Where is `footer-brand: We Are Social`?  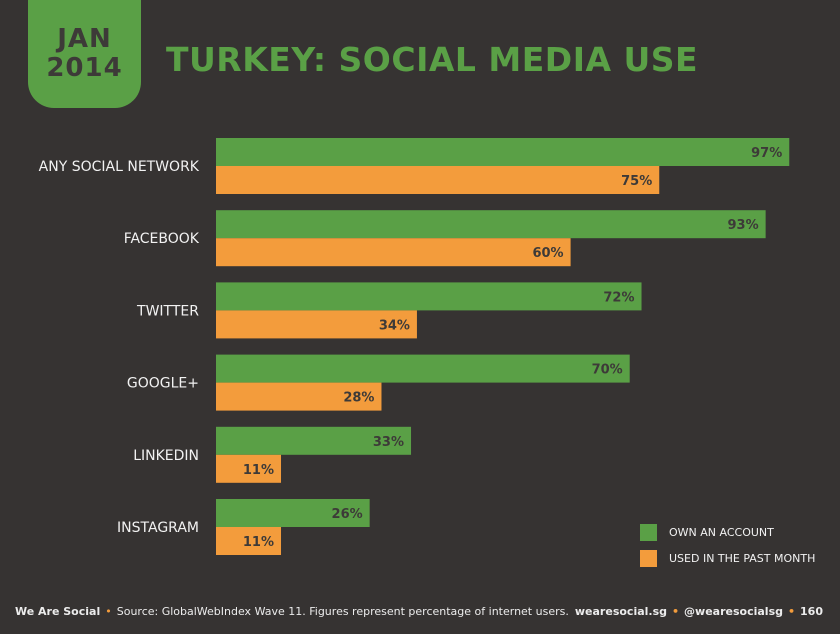 footer-brand: We Are Social is located at coordinates (58, 611).